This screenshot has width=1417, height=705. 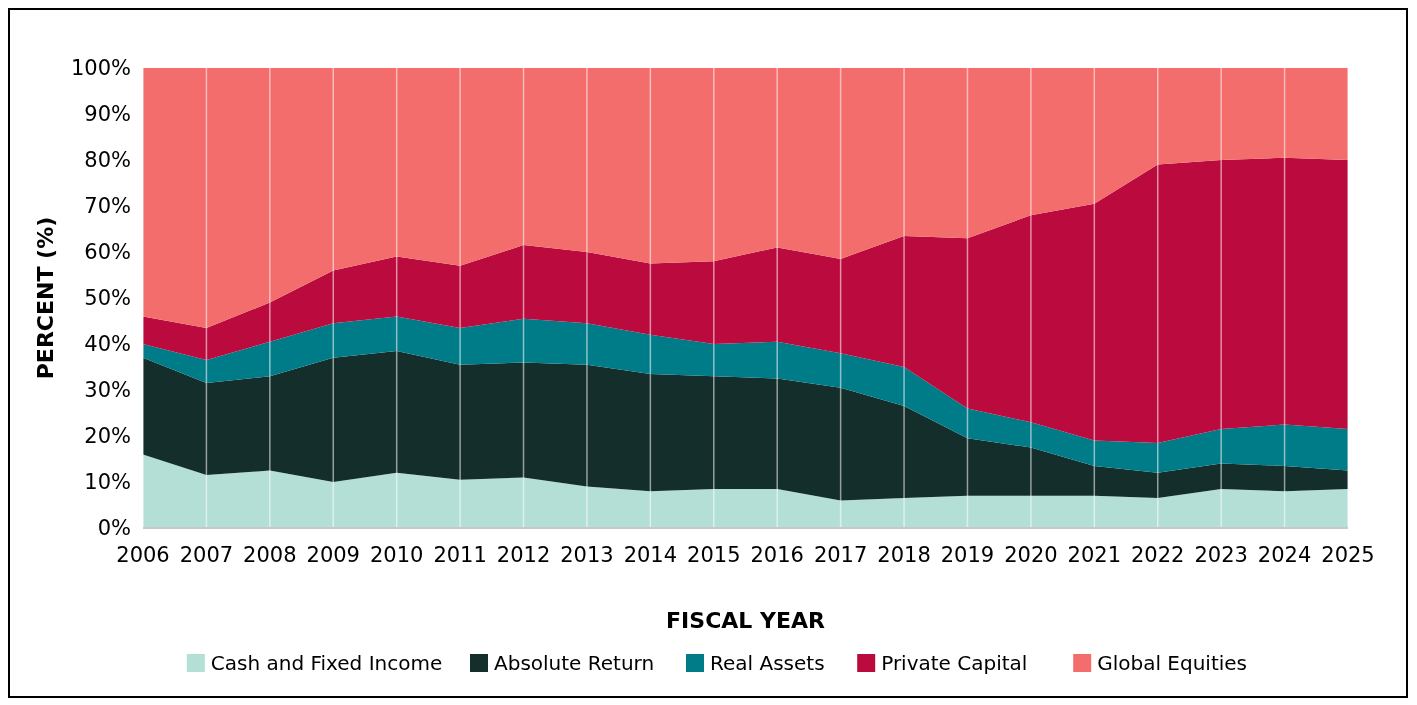 I want to click on x-axis-title: FISCAL YEAR, so click(x=745, y=620).